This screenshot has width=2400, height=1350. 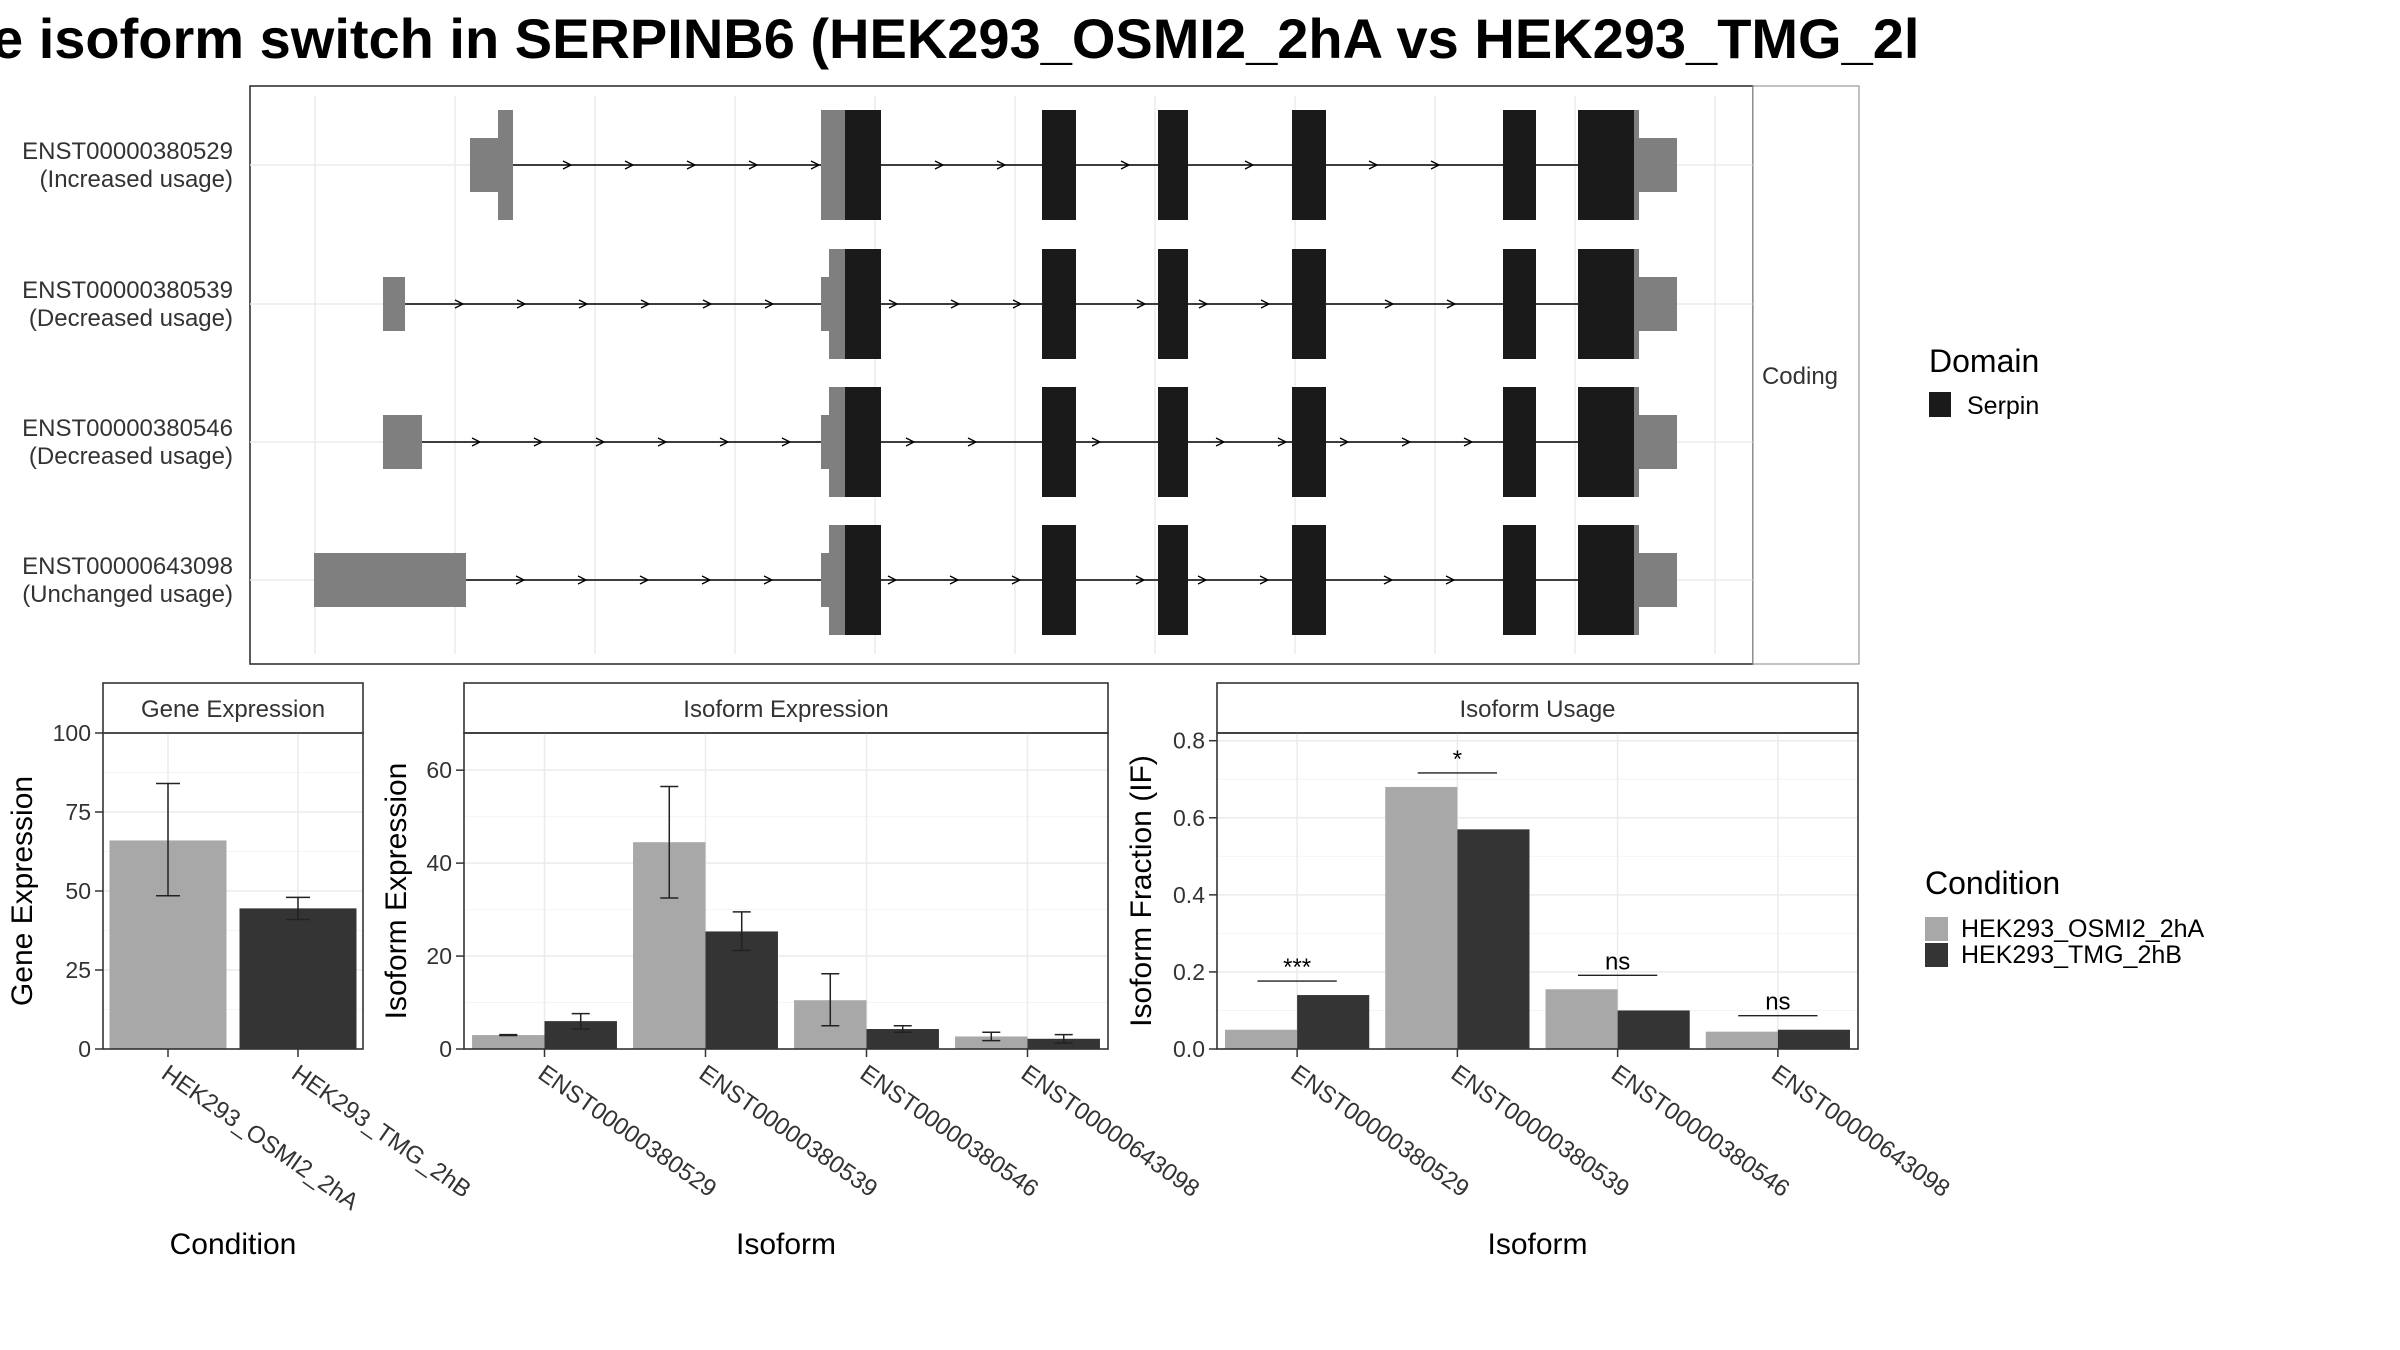 I want to click on y-tick-label: 50, so click(x=78, y=891).